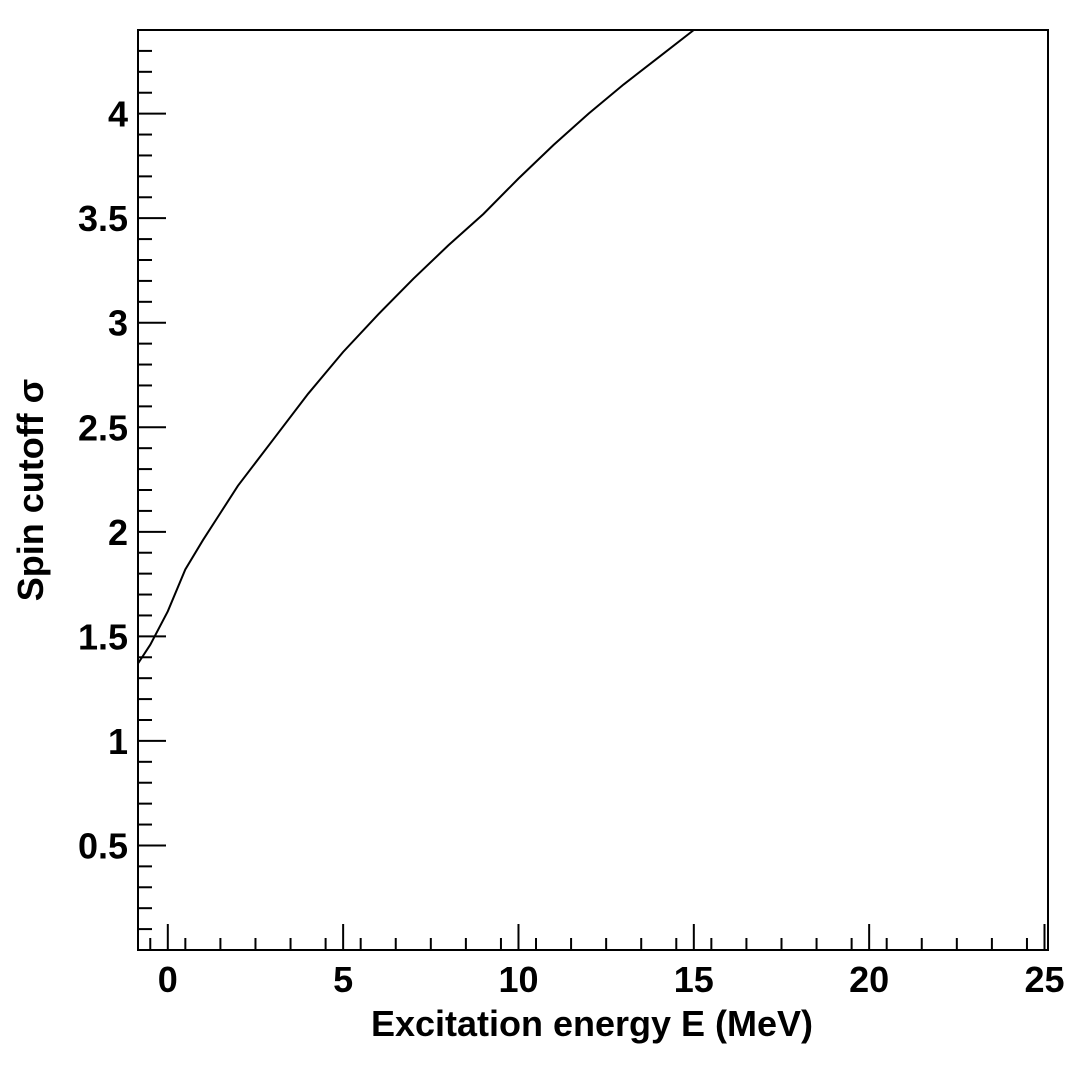 The width and height of the screenshot is (1086, 1066). What do you see at coordinates (343, 979) in the screenshot?
I see `x-tick-label: 5` at bounding box center [343, 979].